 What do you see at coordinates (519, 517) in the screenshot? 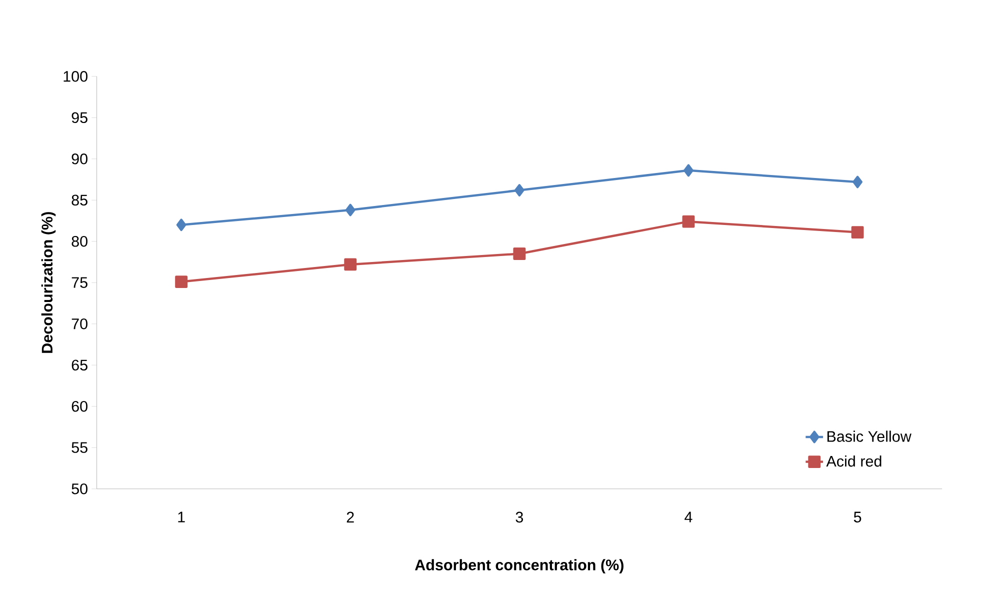
I see `x-tick-label: 3` at bounding box center [519, 517].